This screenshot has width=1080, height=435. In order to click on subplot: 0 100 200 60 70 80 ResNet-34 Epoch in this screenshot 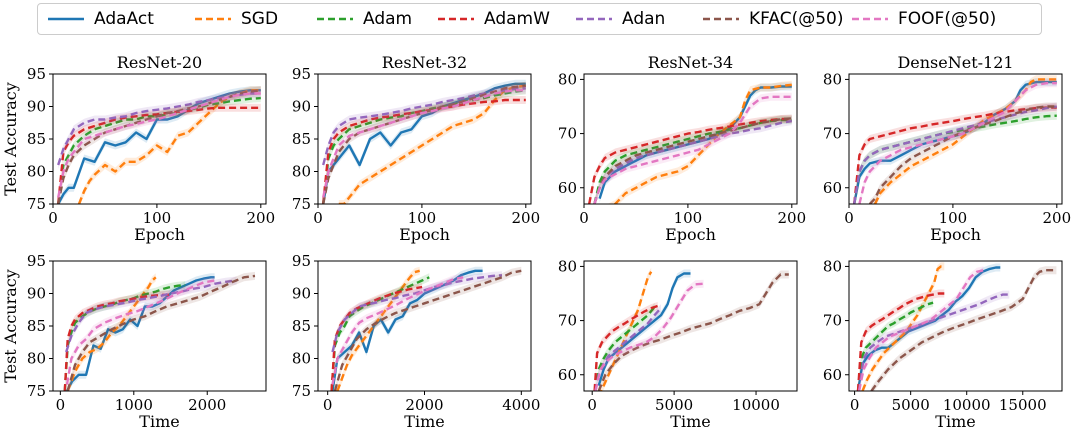, I will do `click(682, 148)`.